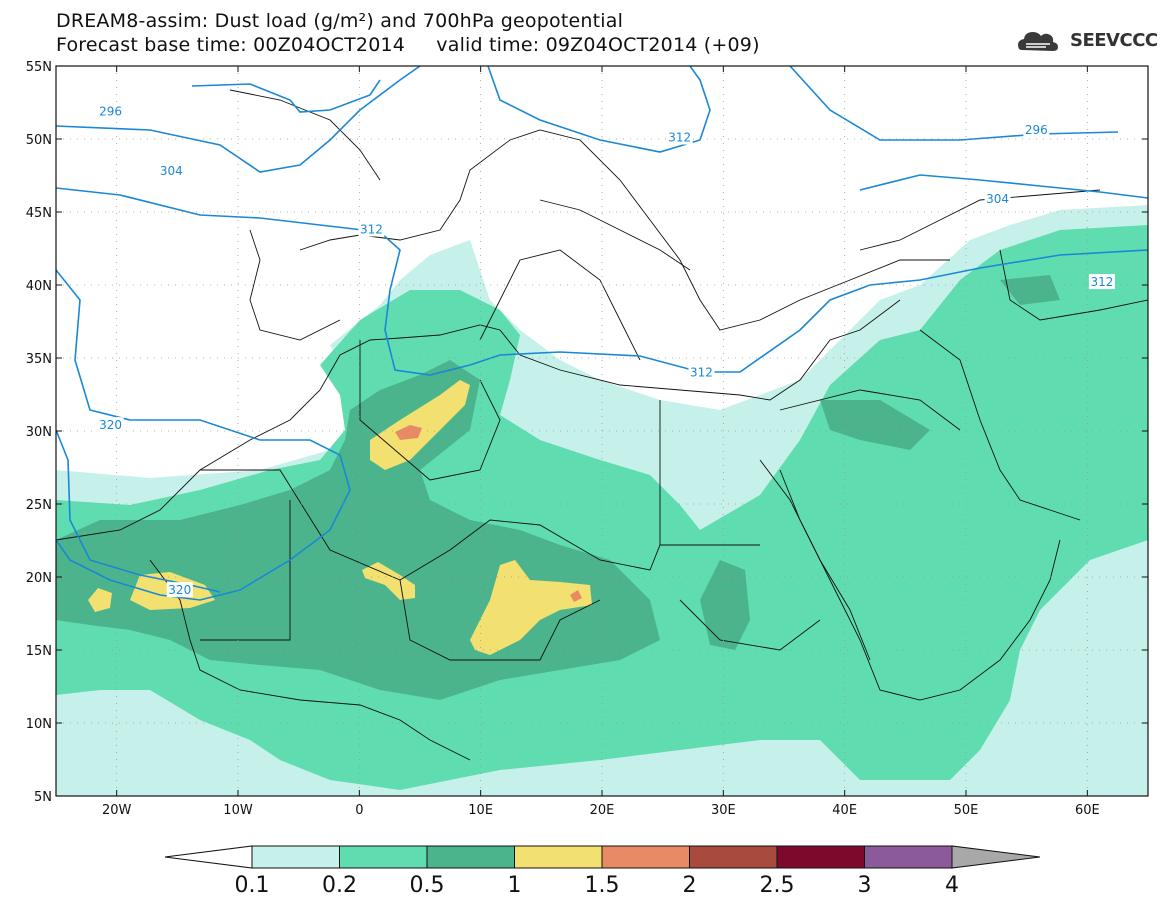  Describe the element at coordinates (602, 885) in the screenshot. I see `colorbar-label: 1.5` at that location.